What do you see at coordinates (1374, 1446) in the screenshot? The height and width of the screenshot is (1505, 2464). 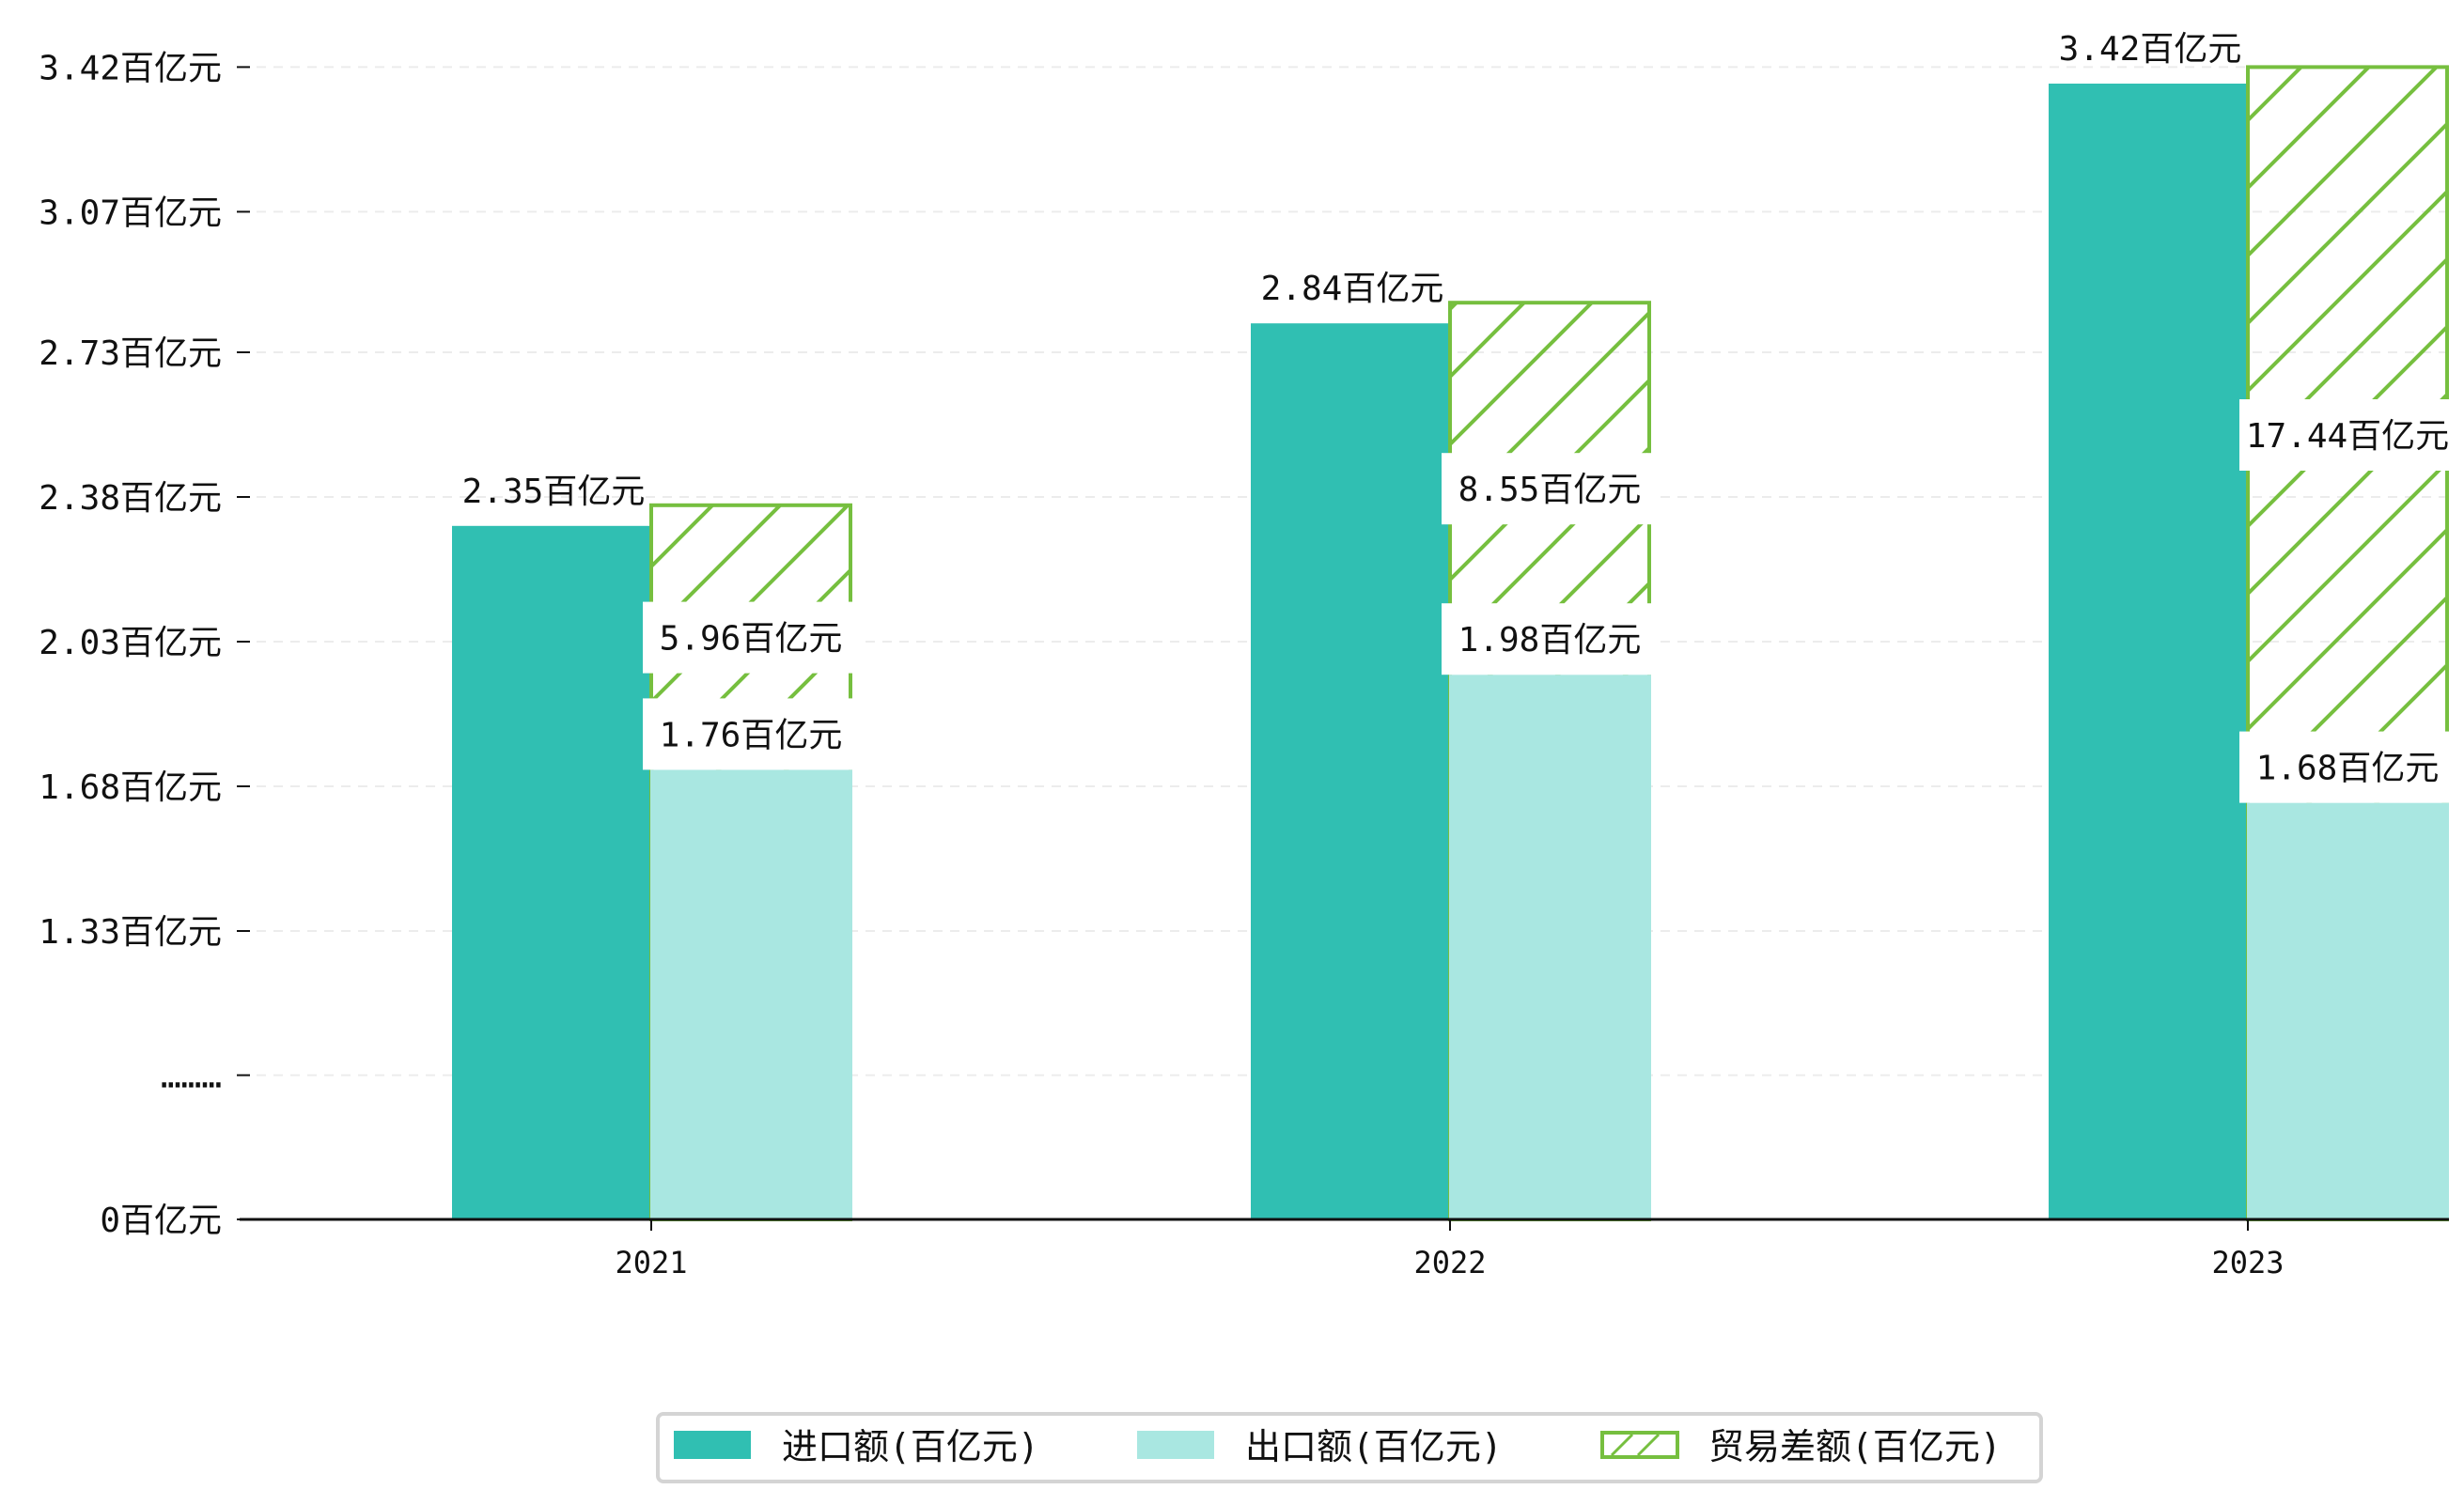 I see `legend-label: 出口额(百亿元)` at bounding box center [1374, 1446].